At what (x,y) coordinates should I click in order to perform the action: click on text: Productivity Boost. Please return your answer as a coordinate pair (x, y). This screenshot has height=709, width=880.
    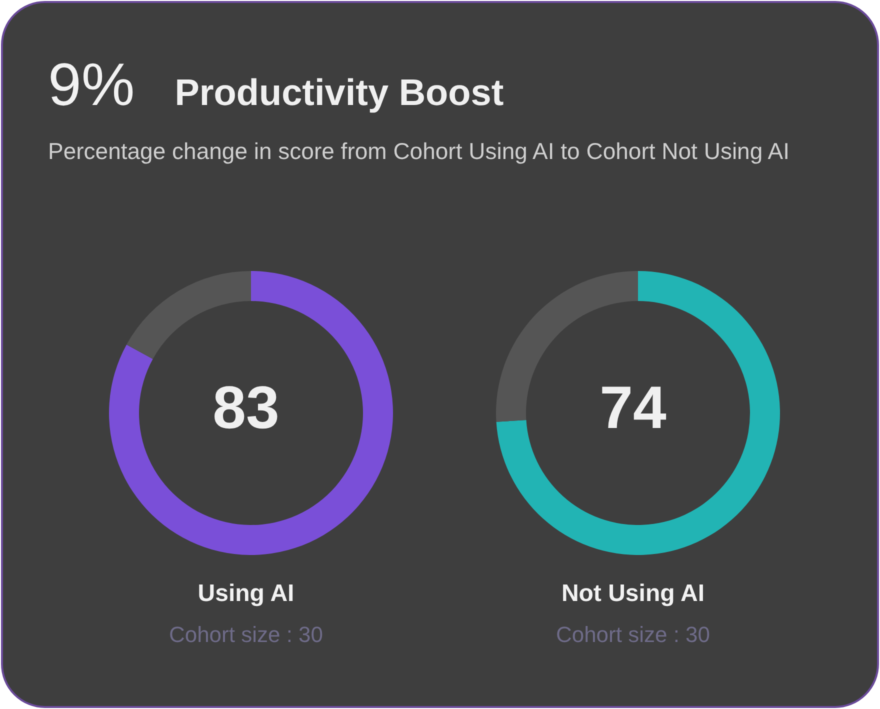
    Looking at the image, I should click on (339, 93).